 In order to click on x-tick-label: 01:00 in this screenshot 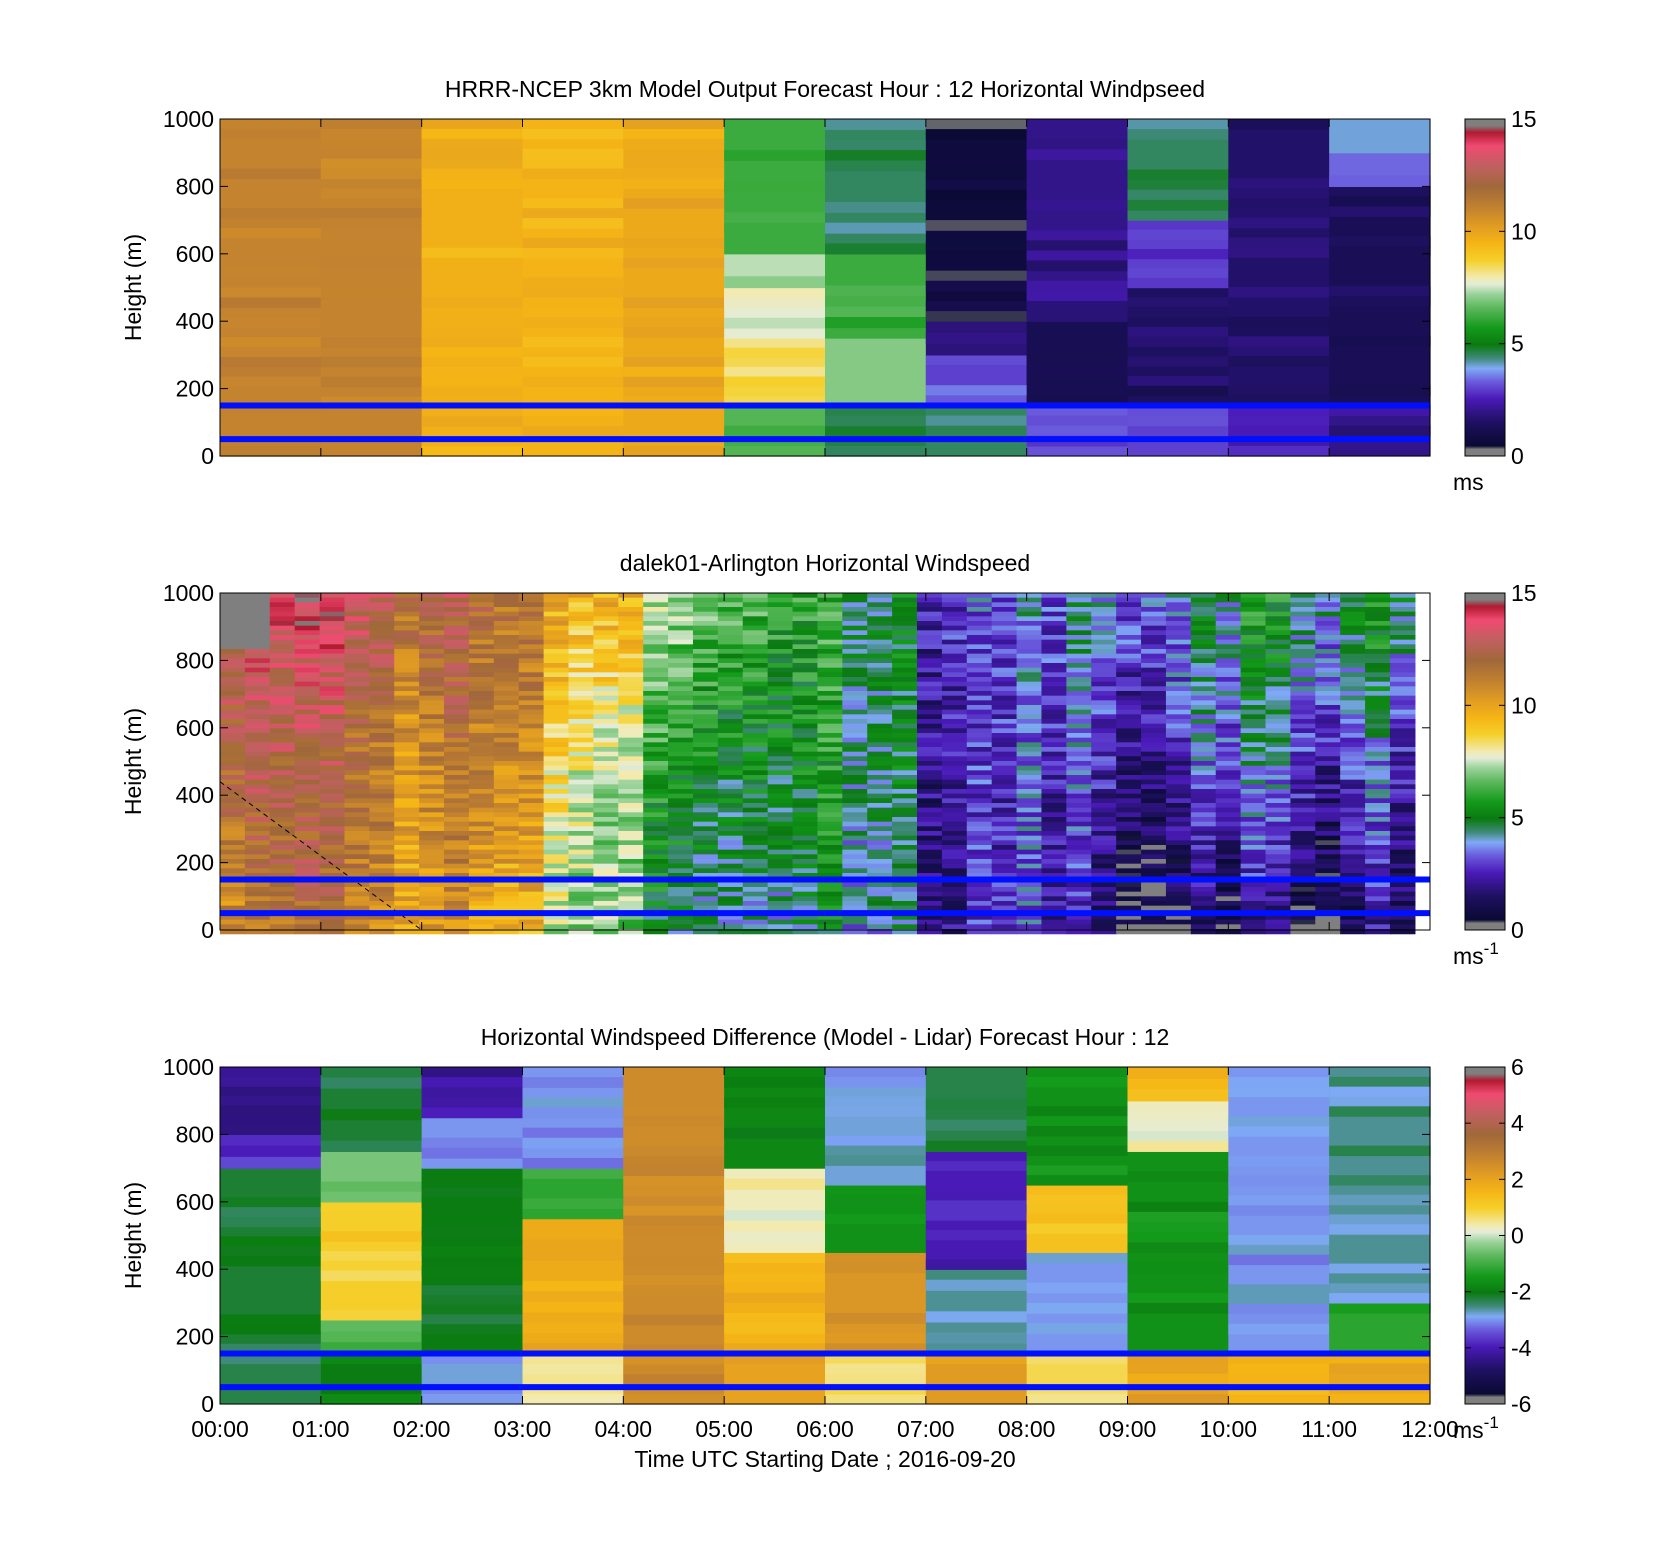, I will do `click(321, 1429)`.